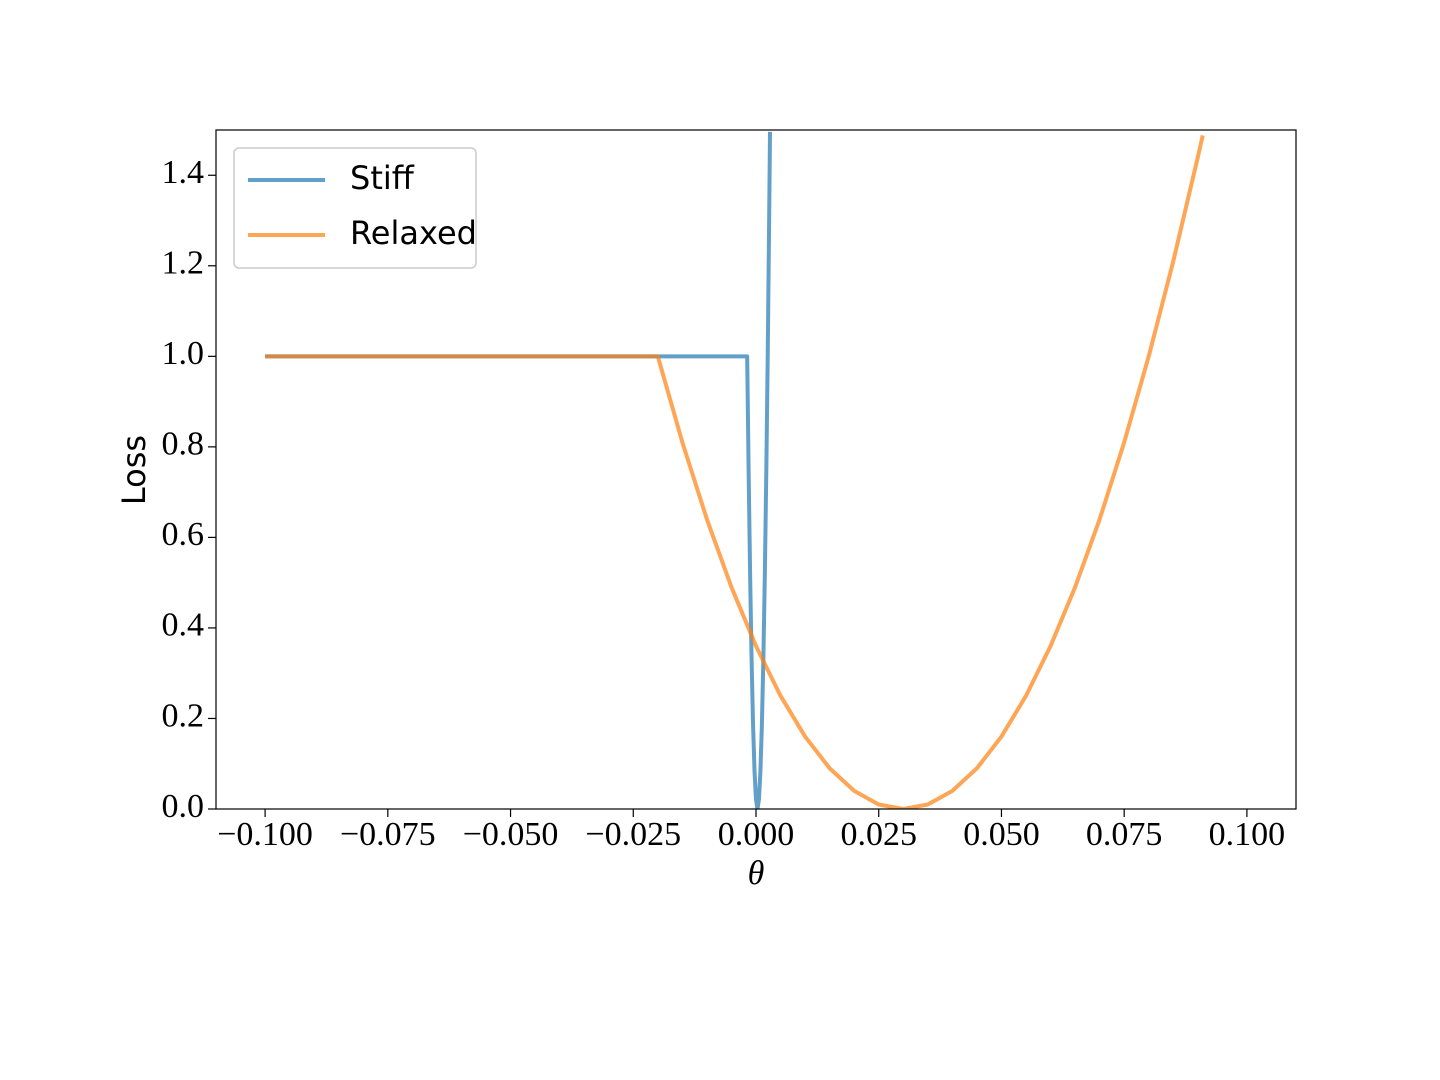  I want to click on y-axis-label: Loss, so click(134, 470).